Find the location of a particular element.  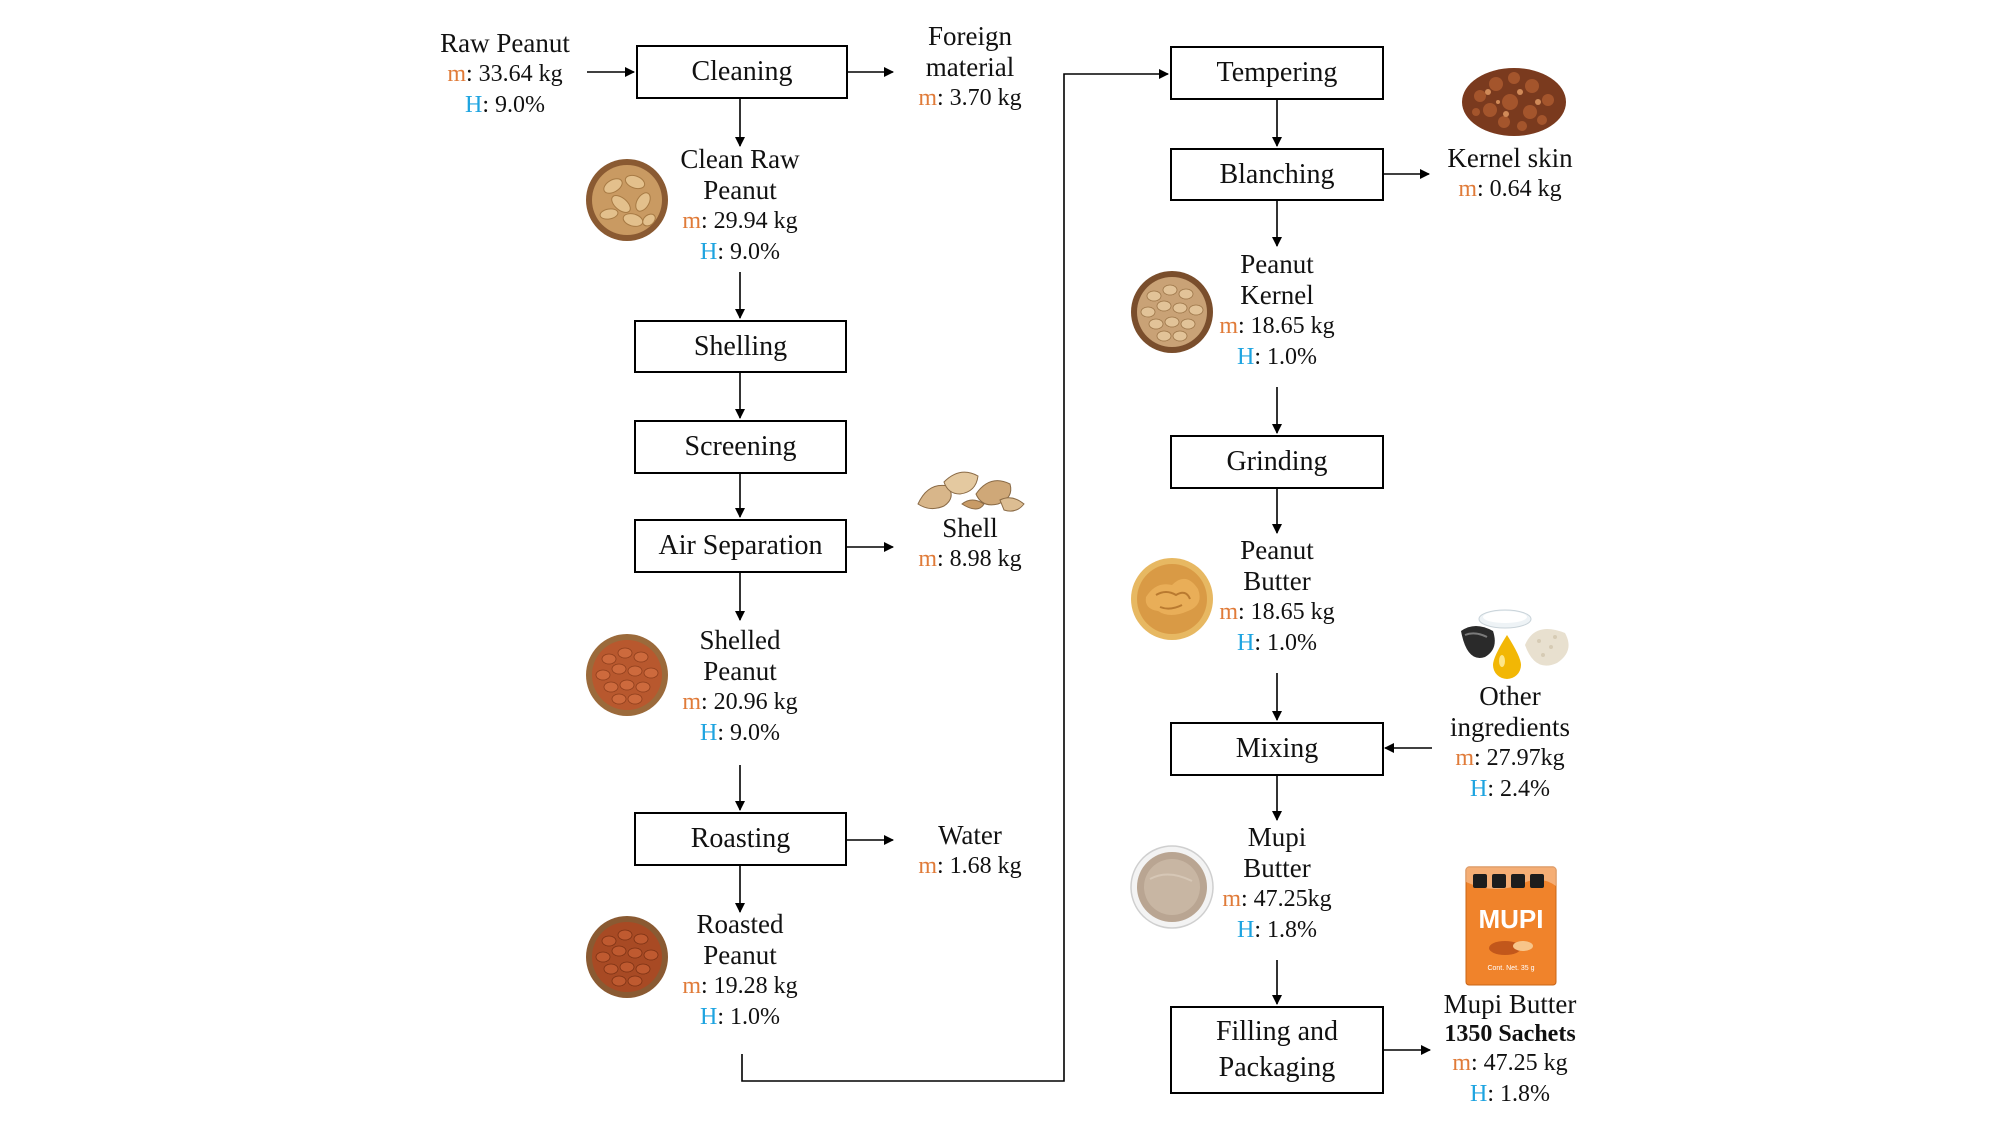

mass-value: : 3.70 kg is located at coordinates (979, 98).